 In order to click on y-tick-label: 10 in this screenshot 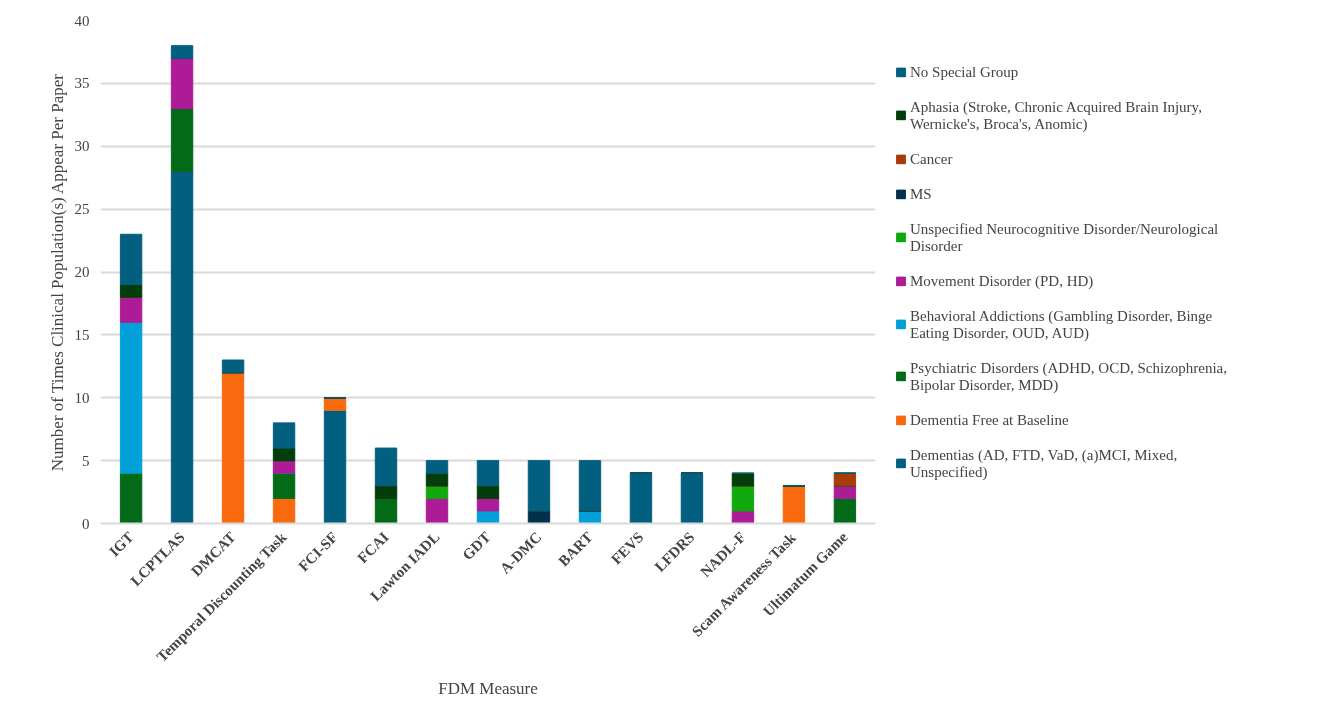, I will do `click(82, 397)`.